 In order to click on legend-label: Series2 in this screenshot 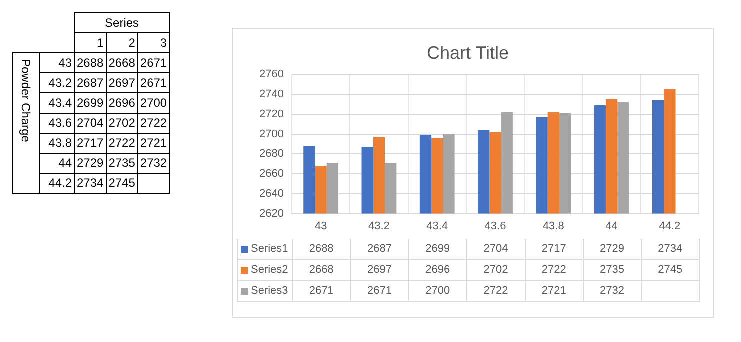, I will do `click(264, 270)`.